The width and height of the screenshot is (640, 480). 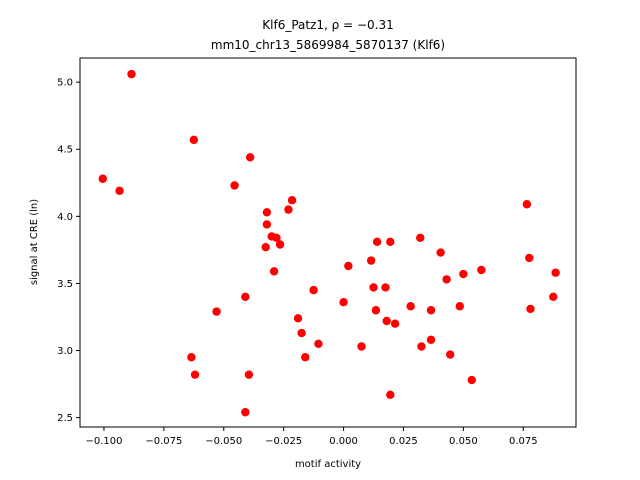 What do you see at coordinates (343, 441) in the screenshot?
I see `x-tick-label: 0.000` at bounding box center [343, 441].